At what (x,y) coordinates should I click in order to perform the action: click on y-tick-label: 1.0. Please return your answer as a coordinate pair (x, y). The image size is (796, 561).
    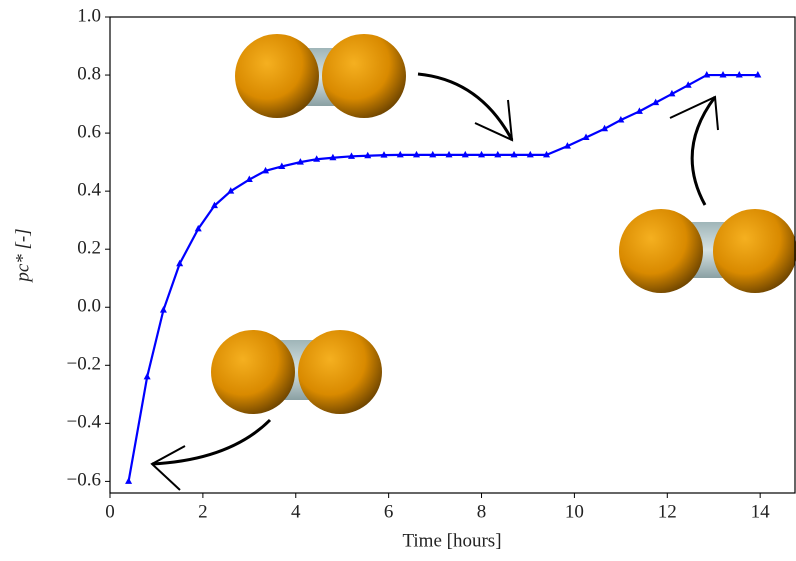
    Looking at the image, I should click on (89, 15).